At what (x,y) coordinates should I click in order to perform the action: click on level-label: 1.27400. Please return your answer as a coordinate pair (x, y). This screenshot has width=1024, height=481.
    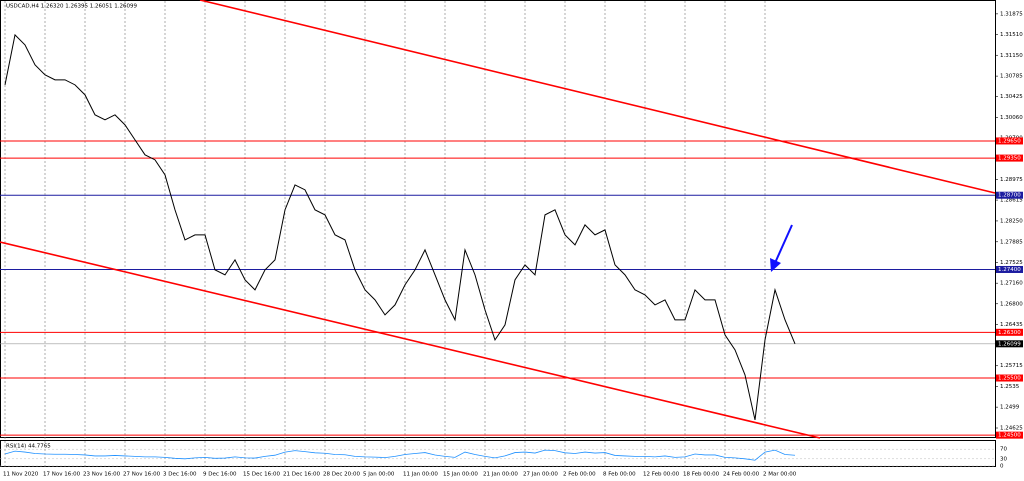
    Looking at the image, I should click on (1009, 270).